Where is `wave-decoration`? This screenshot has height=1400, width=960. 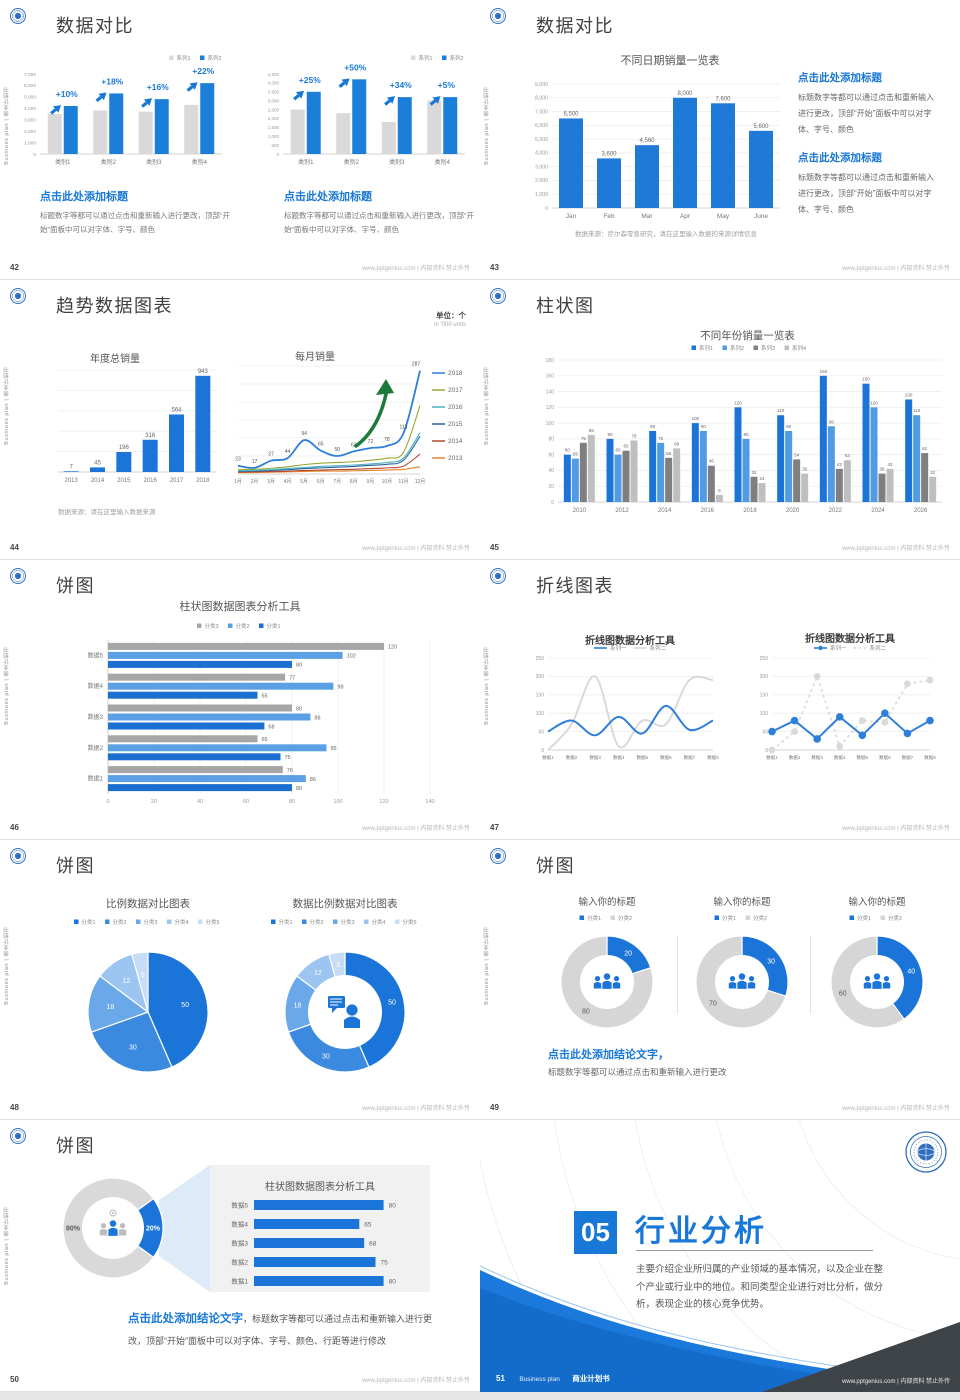
wave-decoration is located at coordinates (720, 1328).